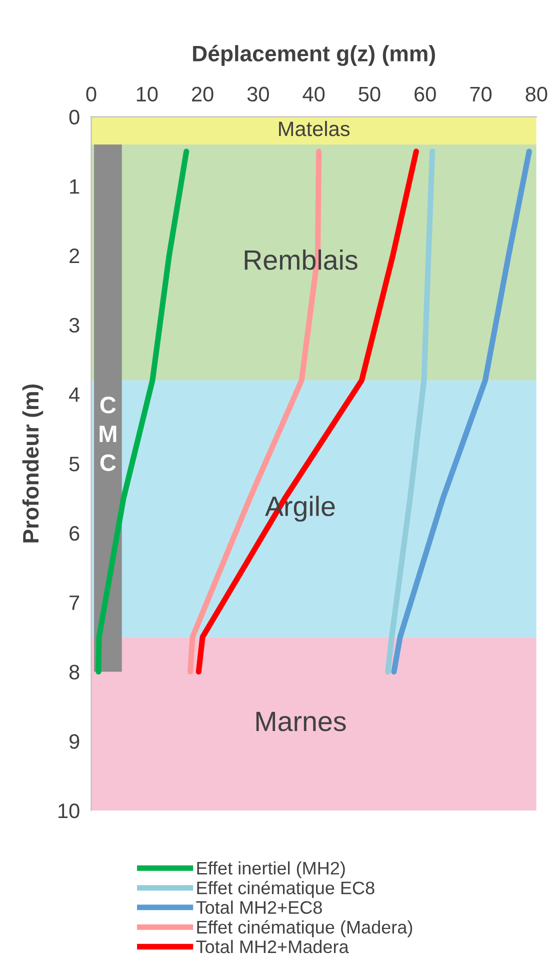 The height and width of the screenshot is (973, 553). What do you see at coordinates (75, 603) in the screenshot?
I see `y-tick-label: 7` at bounding box center [75, 603].